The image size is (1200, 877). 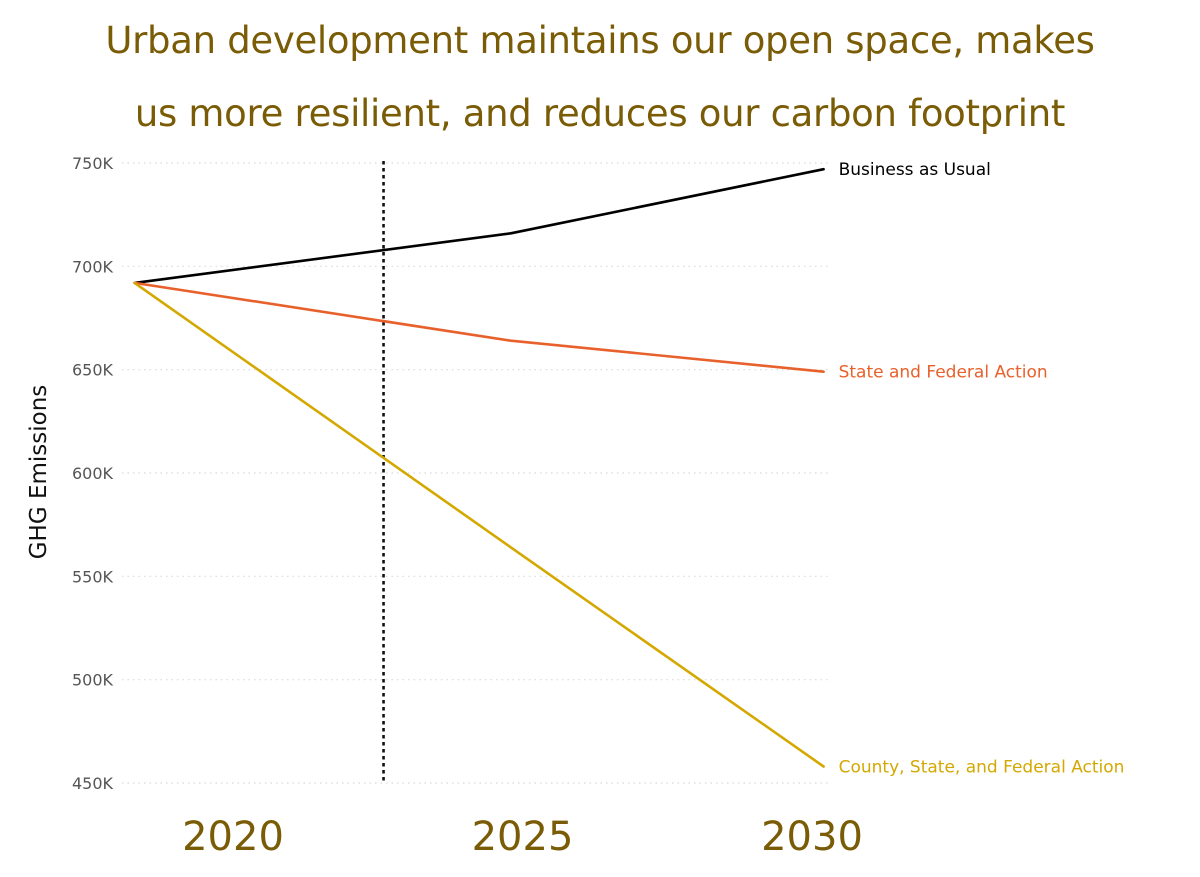 I want to click on y-tick-label: 550K, so click(x=93, y=576).